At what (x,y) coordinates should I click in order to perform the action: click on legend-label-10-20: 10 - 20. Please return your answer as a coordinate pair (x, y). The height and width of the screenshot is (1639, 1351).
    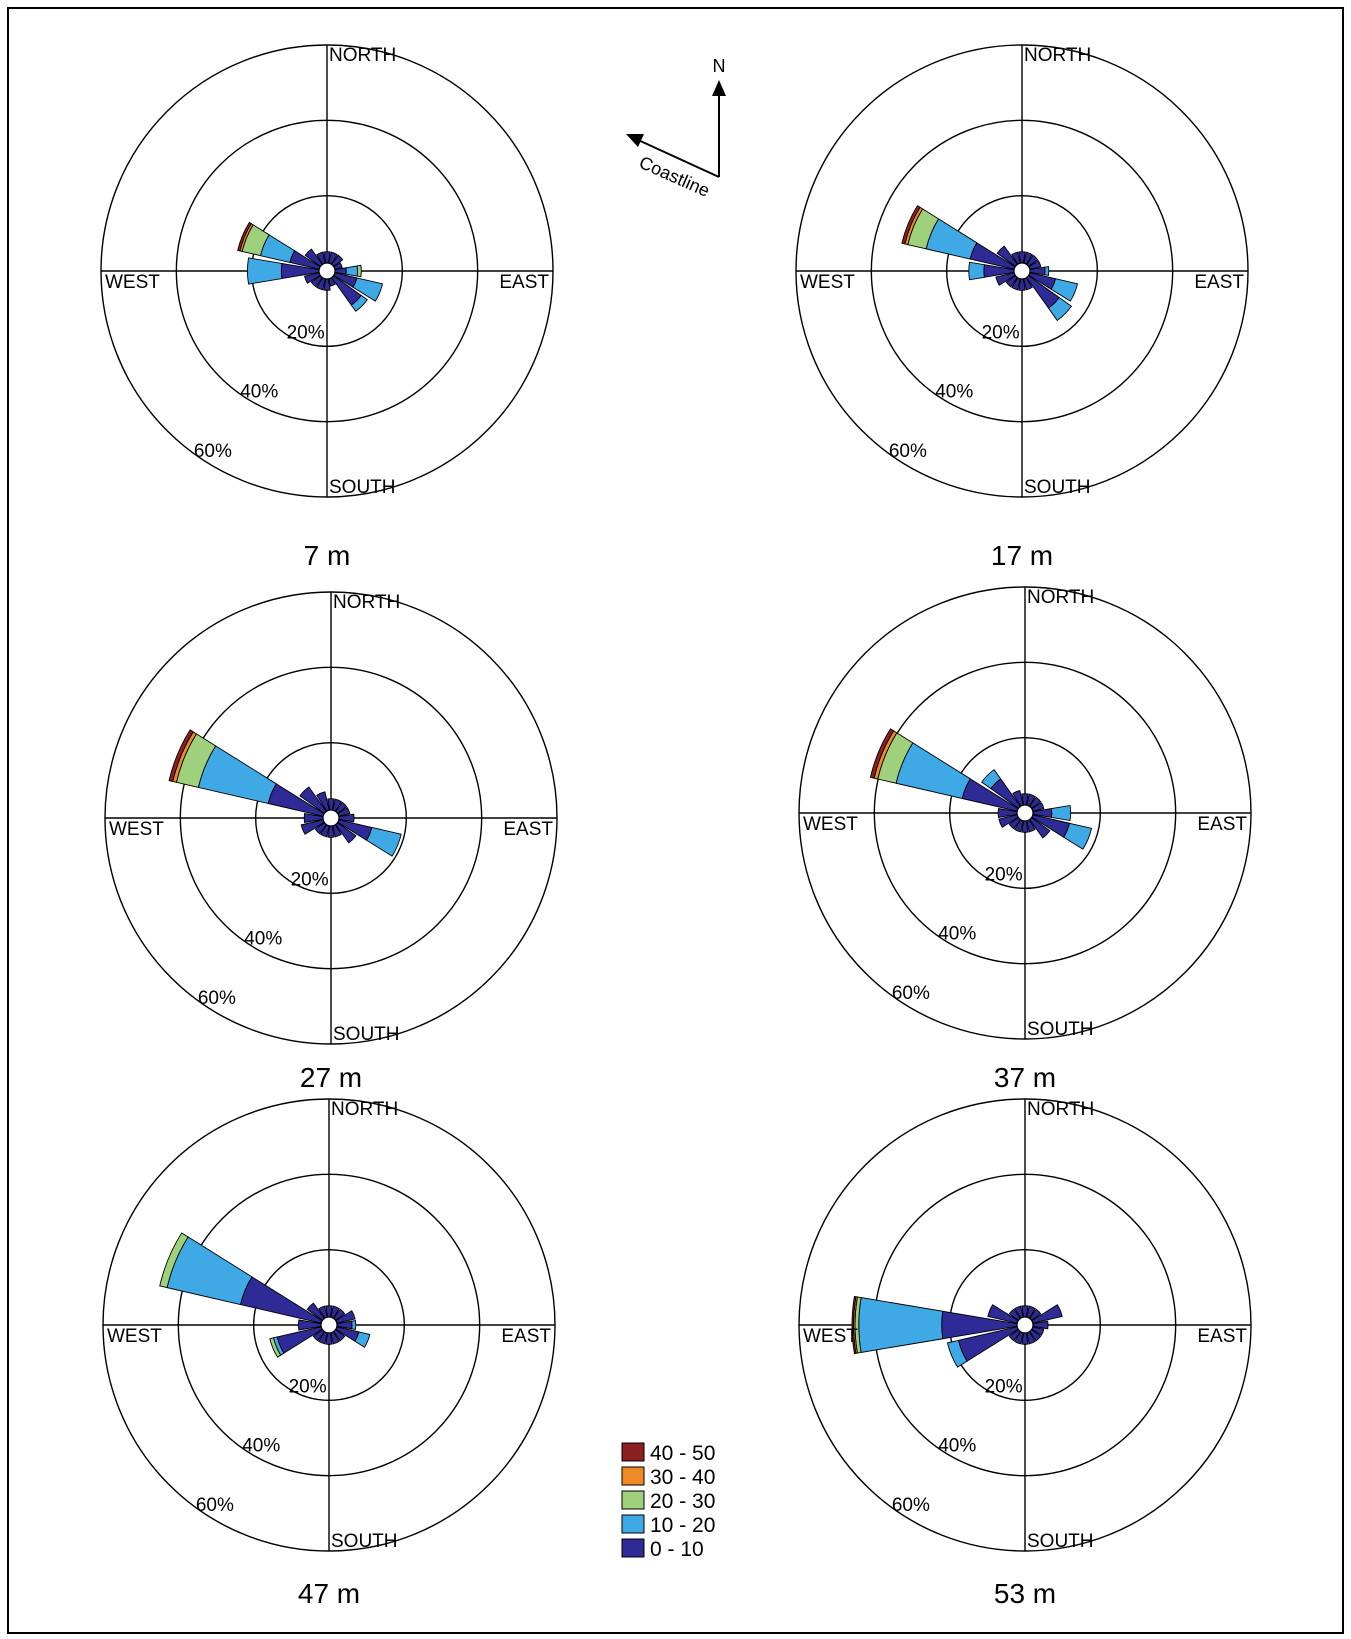
    Looking at the image, I should click on (682, 1525).